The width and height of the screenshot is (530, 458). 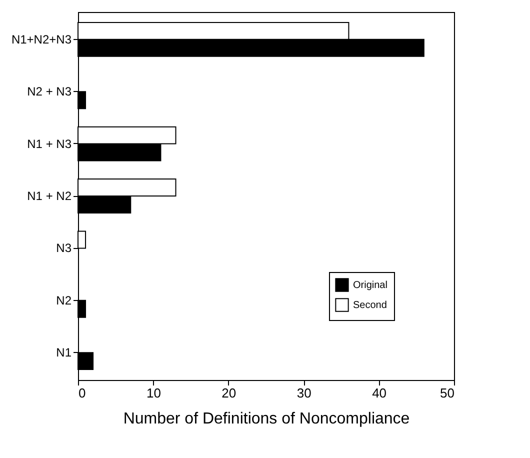 What do you see at coordinates (49, 91) in the screenshot?
I see `y-tick-label: N2 + N3` at bounding box center [49, 91].